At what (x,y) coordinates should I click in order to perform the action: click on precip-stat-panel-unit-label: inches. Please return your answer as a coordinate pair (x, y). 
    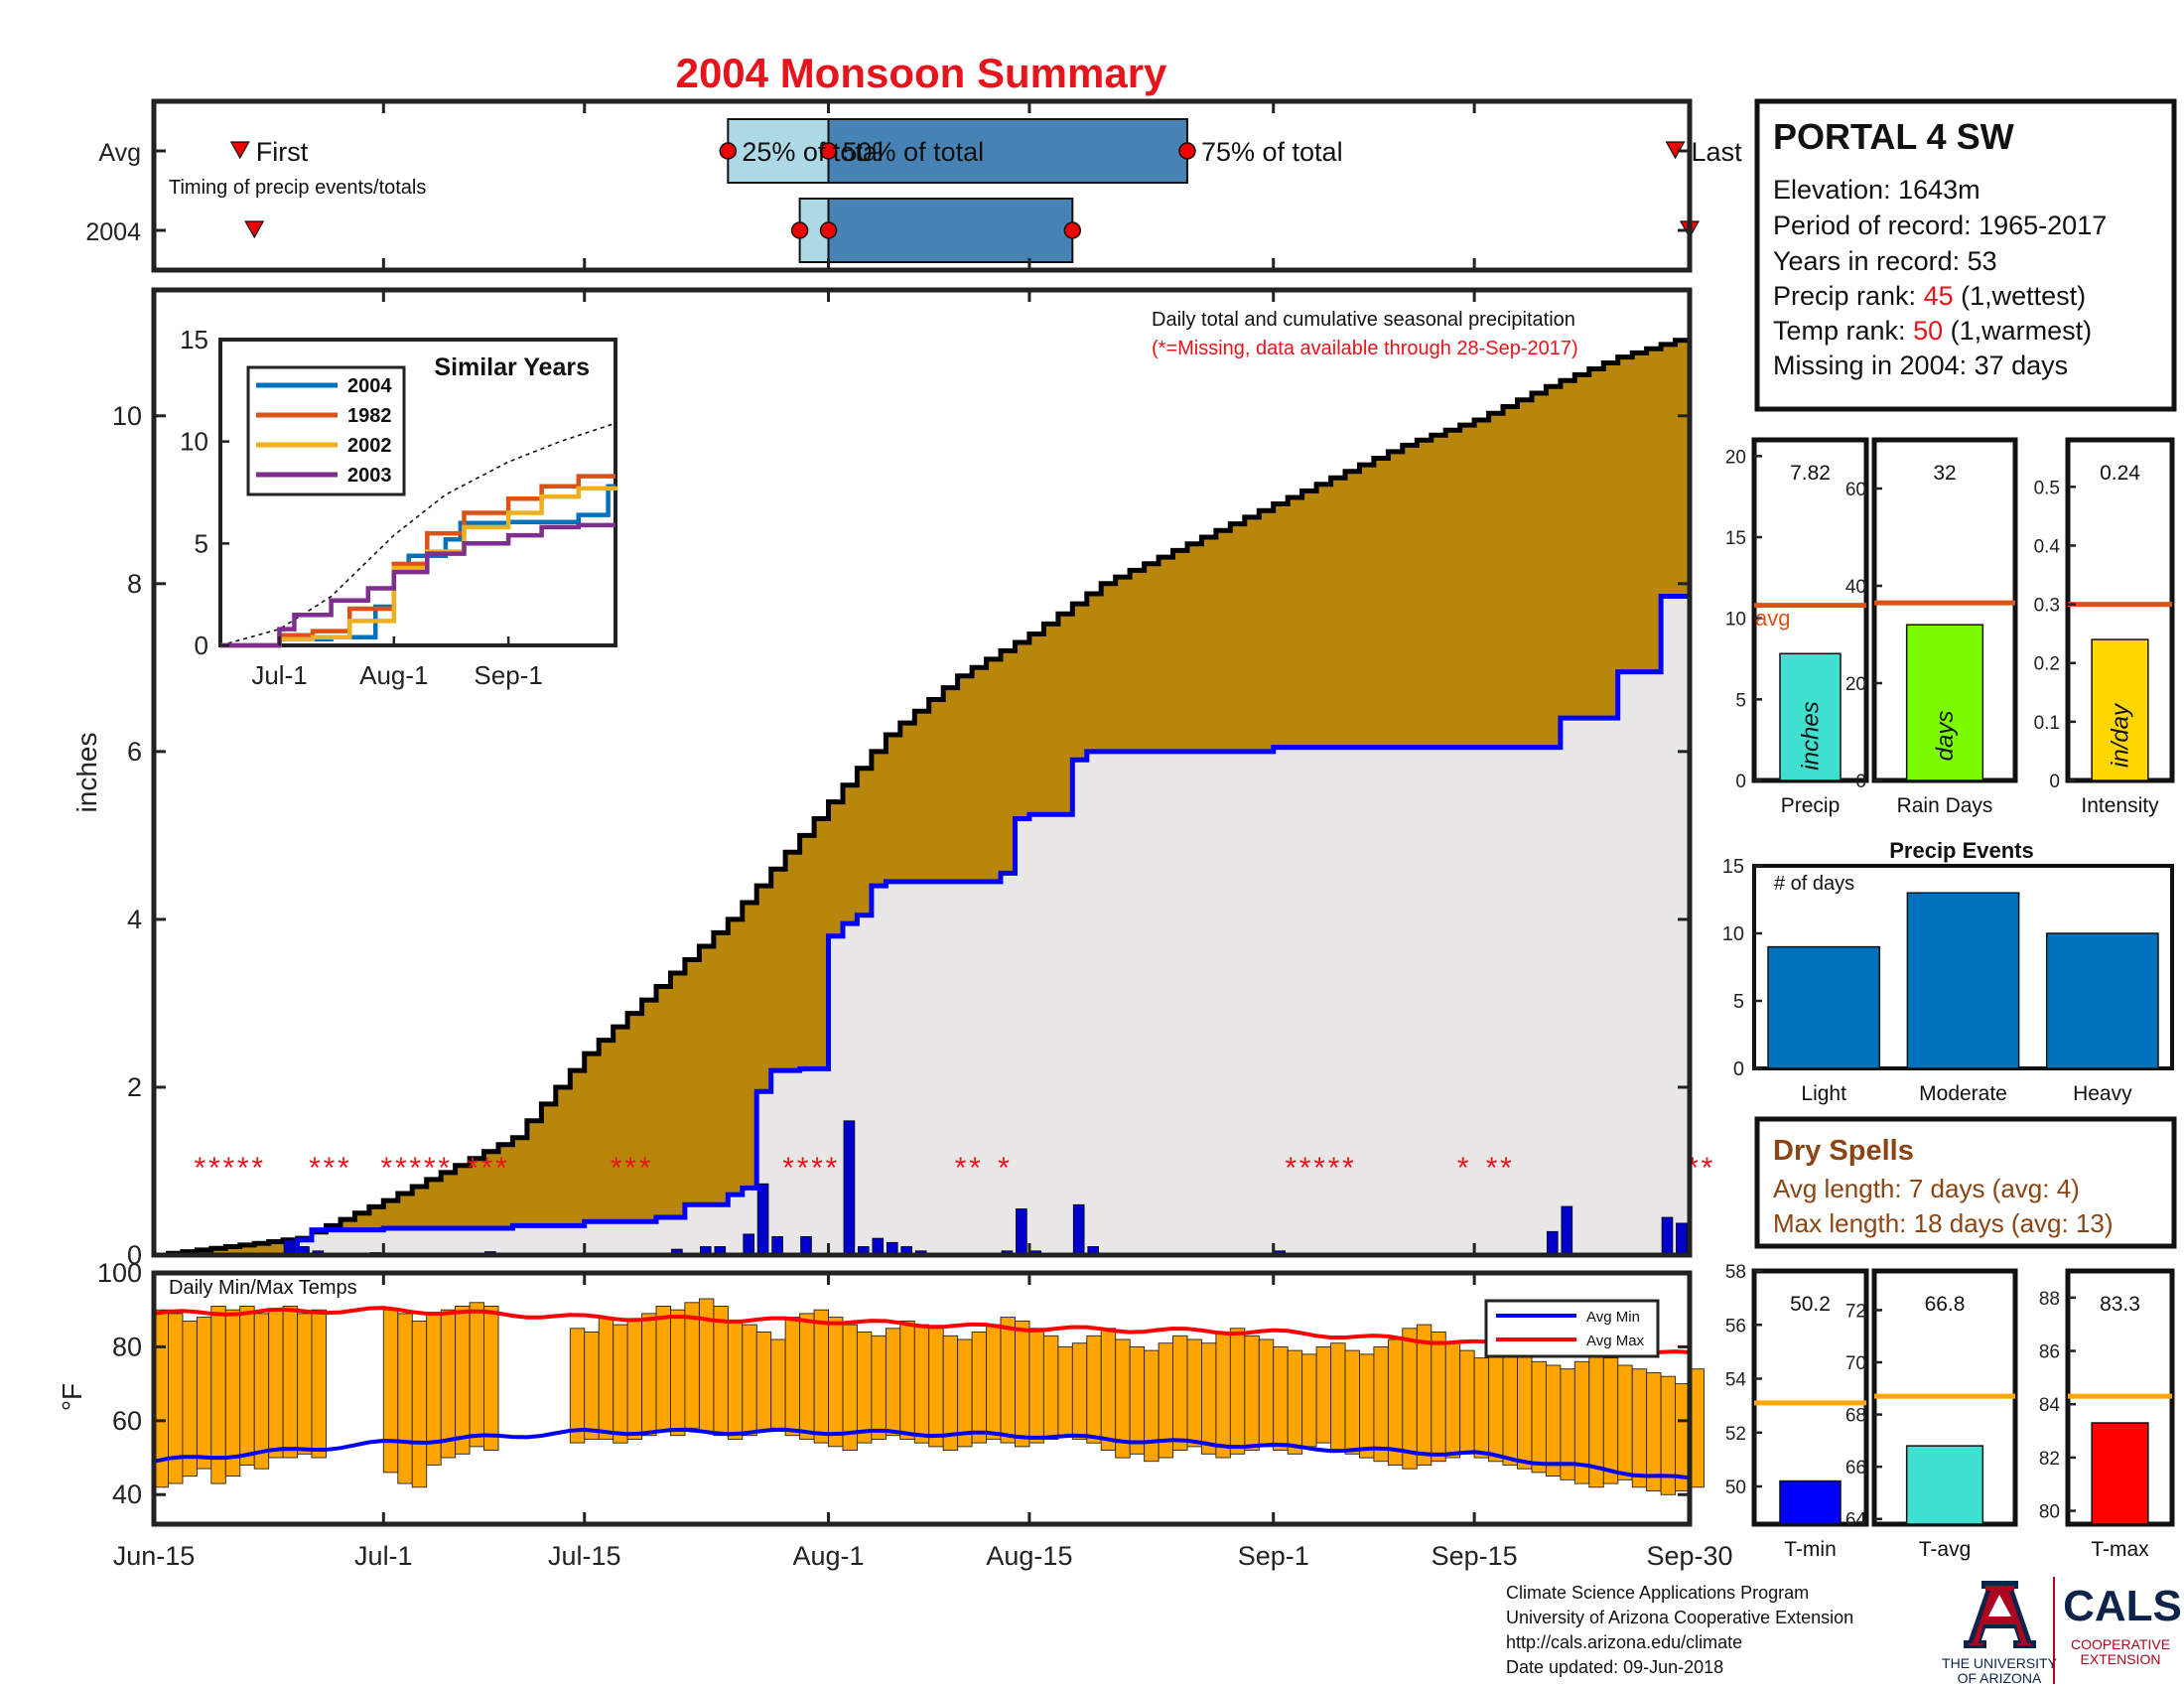
    Looking at the image, I should click on (1811, 735).